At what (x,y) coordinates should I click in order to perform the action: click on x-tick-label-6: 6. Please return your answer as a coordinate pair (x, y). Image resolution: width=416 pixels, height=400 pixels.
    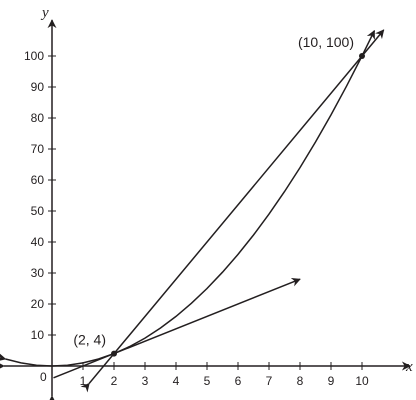
    Looking at the image, I should click on (238, 381).